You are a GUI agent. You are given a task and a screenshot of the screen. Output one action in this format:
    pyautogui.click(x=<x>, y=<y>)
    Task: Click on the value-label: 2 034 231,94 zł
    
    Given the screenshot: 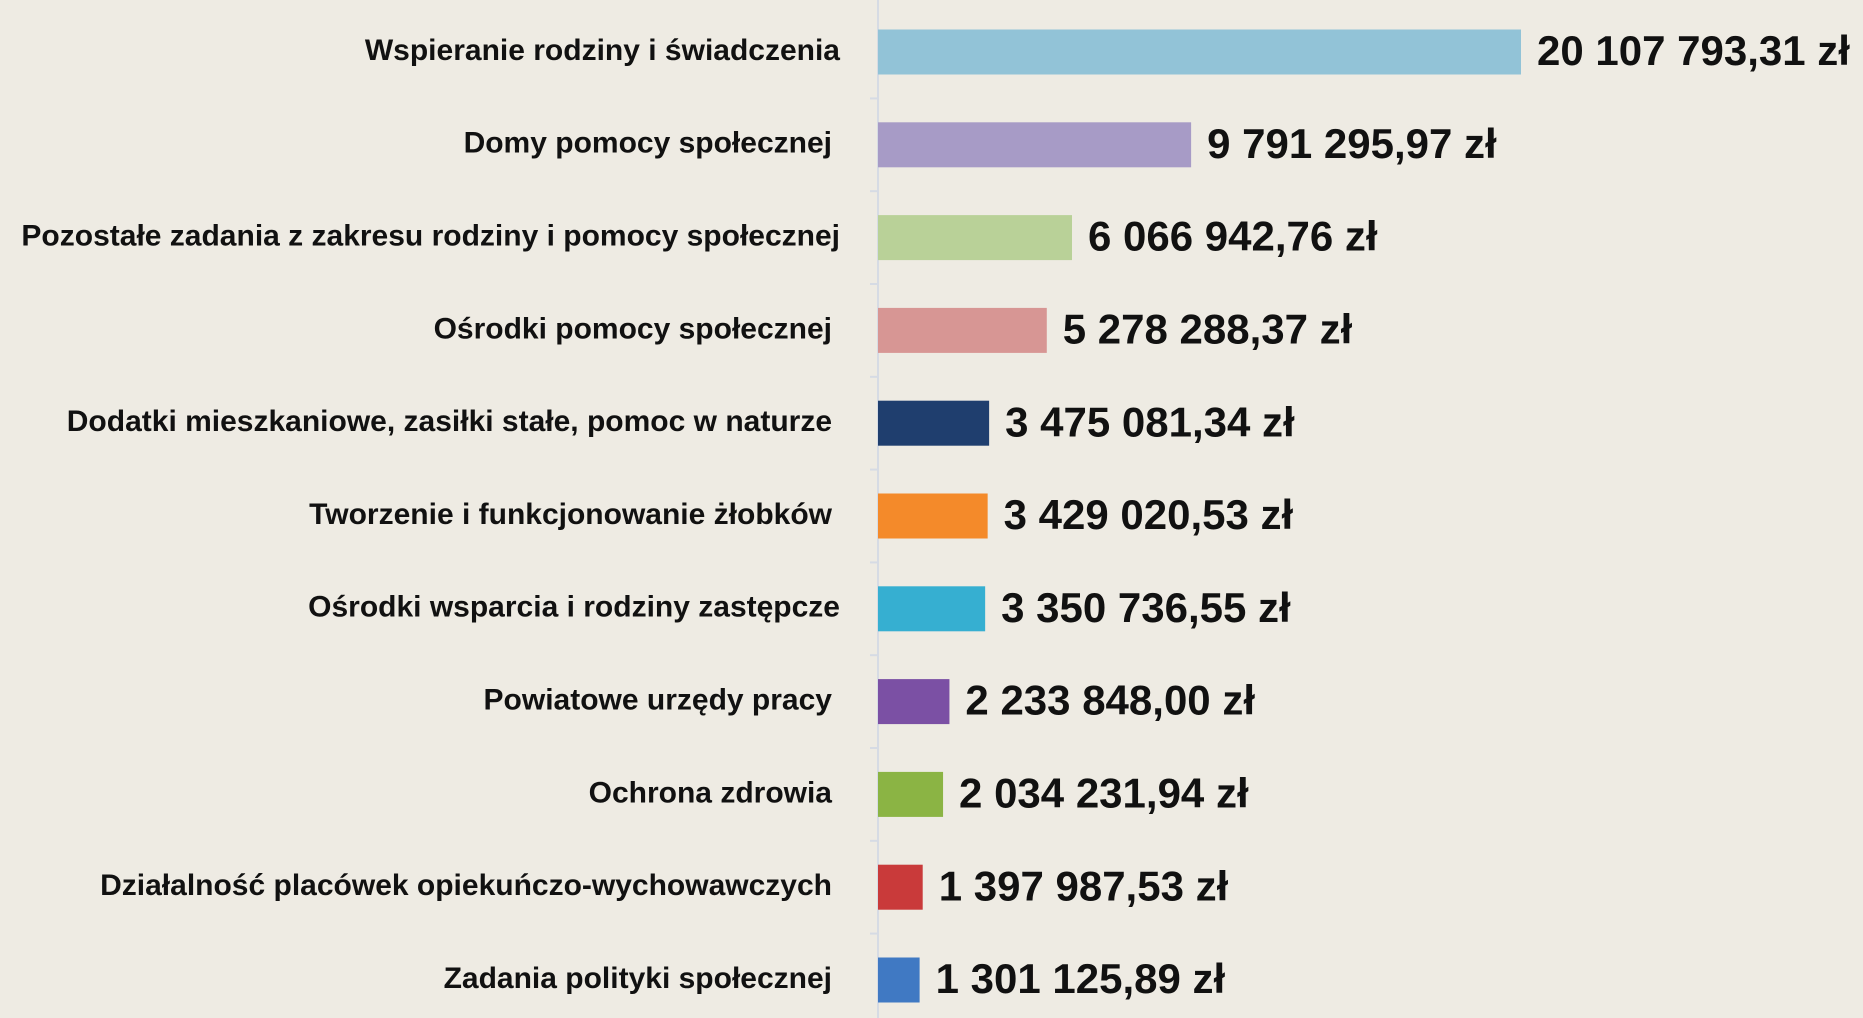 What is the action you would take?
    pyautogui.click(x=1104, y=792)
    